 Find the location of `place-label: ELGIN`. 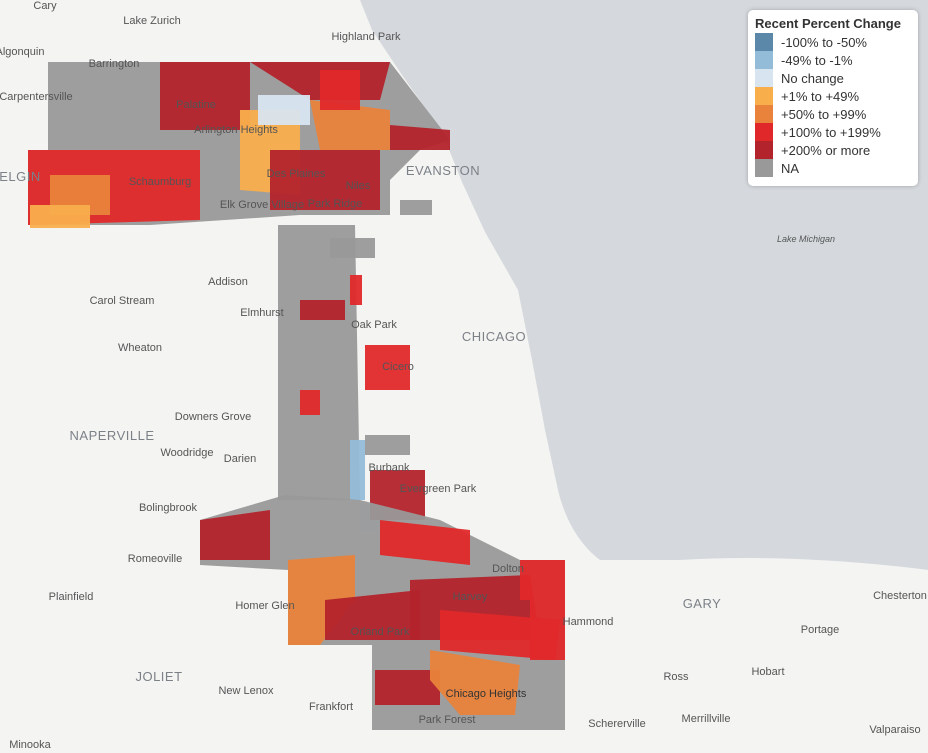

place-label: ELGIN is located at coordinates (20, 176).